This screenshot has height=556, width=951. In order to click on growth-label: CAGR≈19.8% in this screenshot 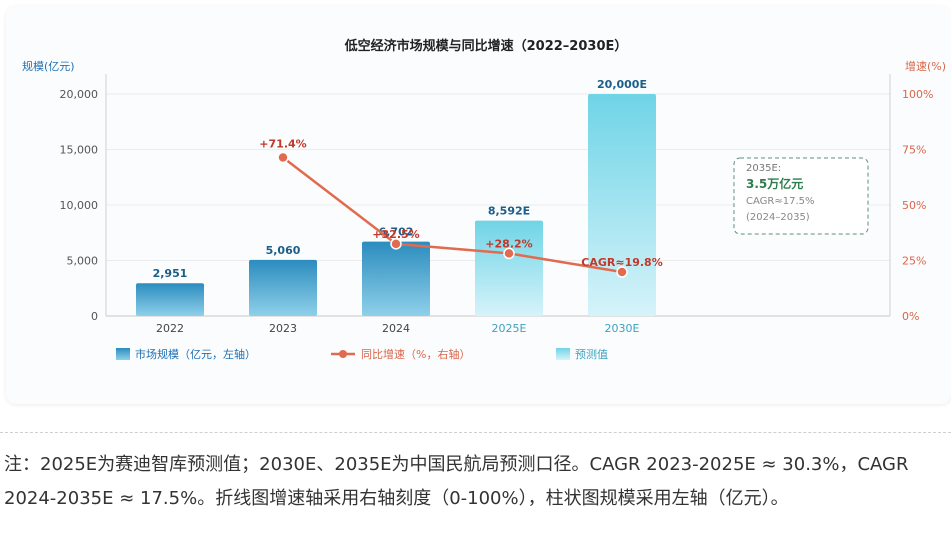, I will do `click(621, 262)`.